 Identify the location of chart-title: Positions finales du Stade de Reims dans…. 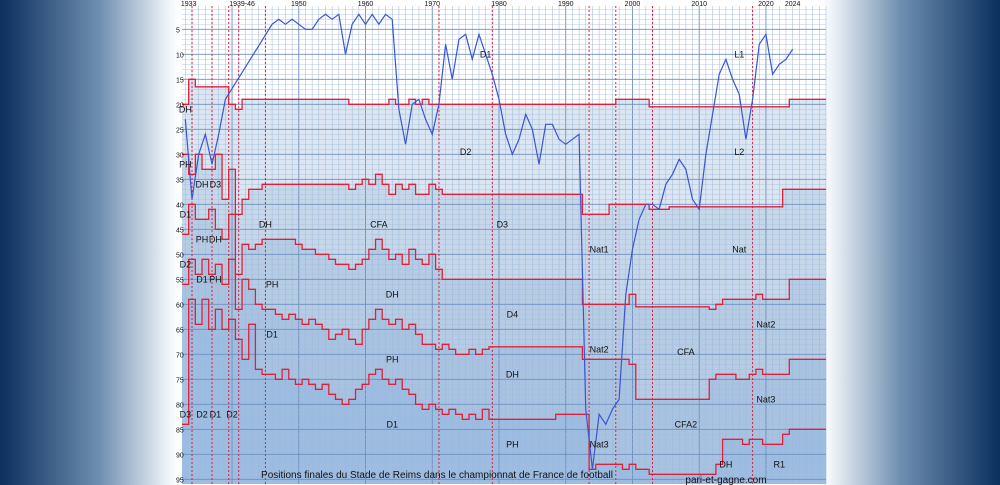
(437, 475).